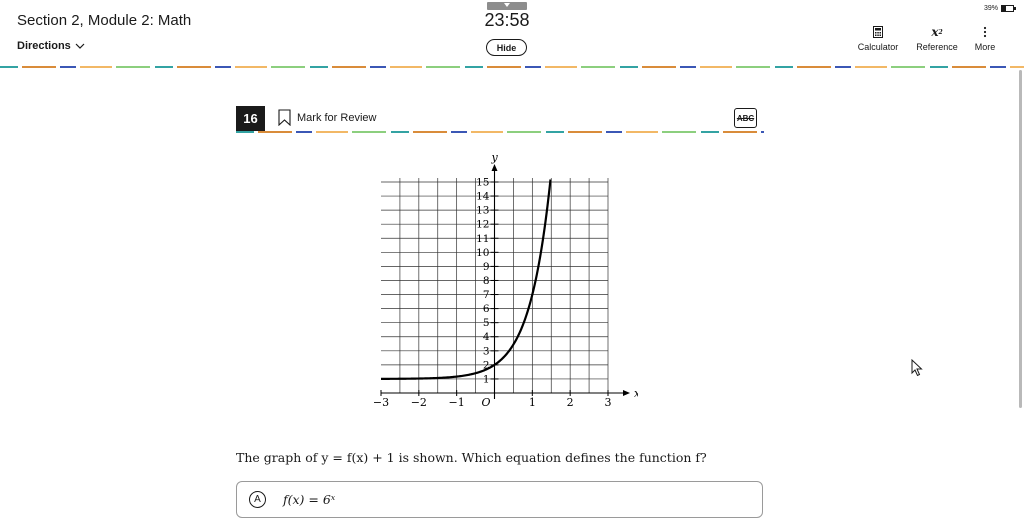  What do you see at coordinates (466, 279) in the screenshot?
I see `function-curve` at bounding box center [466, 279].